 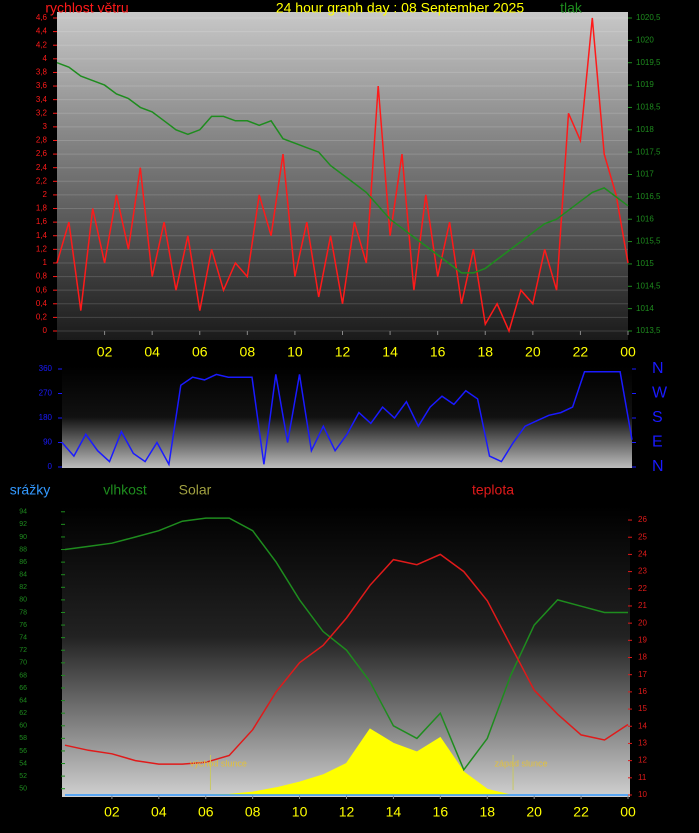 I want to click on y2-tick-label: 17, so click(x=642, y=674).